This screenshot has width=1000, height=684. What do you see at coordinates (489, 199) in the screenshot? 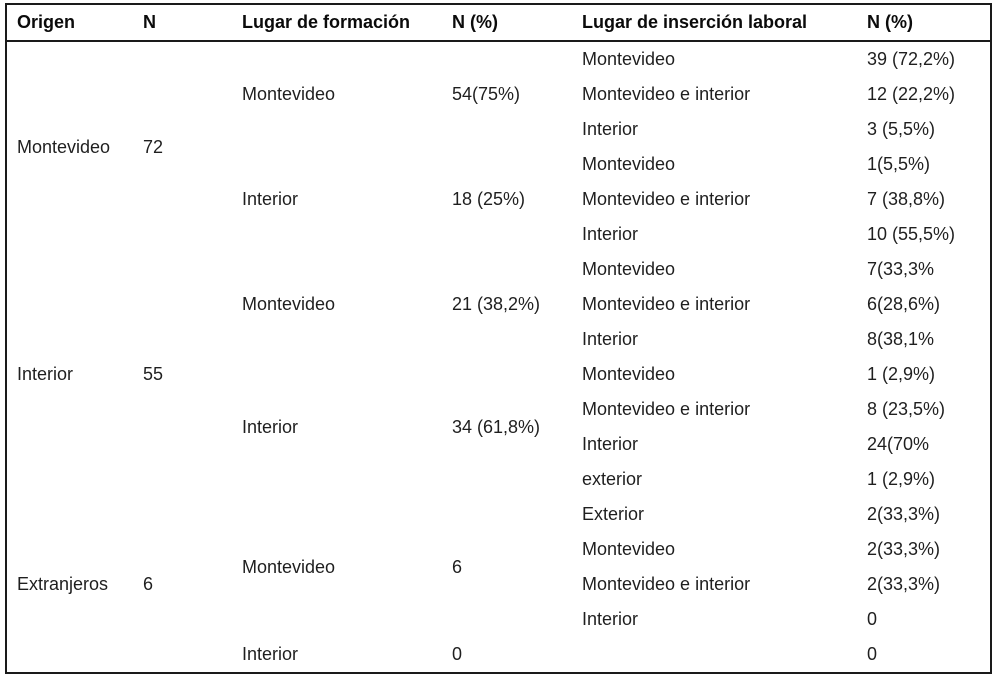
I see `formacion-n-pct-cell: 18 (25%)` at bounding box center [489, 199].